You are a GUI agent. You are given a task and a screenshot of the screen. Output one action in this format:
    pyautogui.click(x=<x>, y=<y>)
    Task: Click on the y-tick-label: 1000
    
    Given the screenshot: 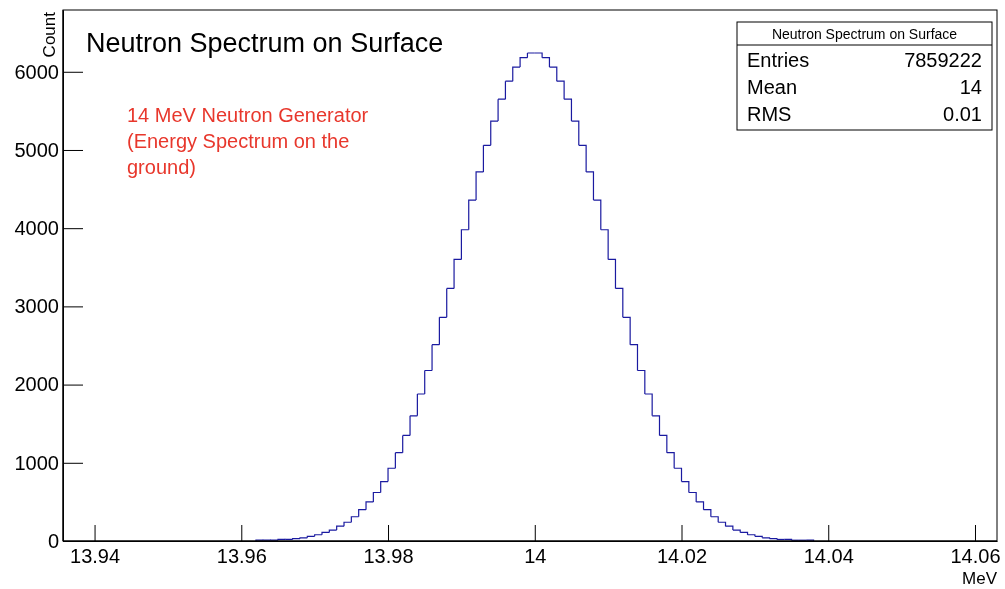 What is the action you would take?
    pyautogui.click(x=36, y=462)
    